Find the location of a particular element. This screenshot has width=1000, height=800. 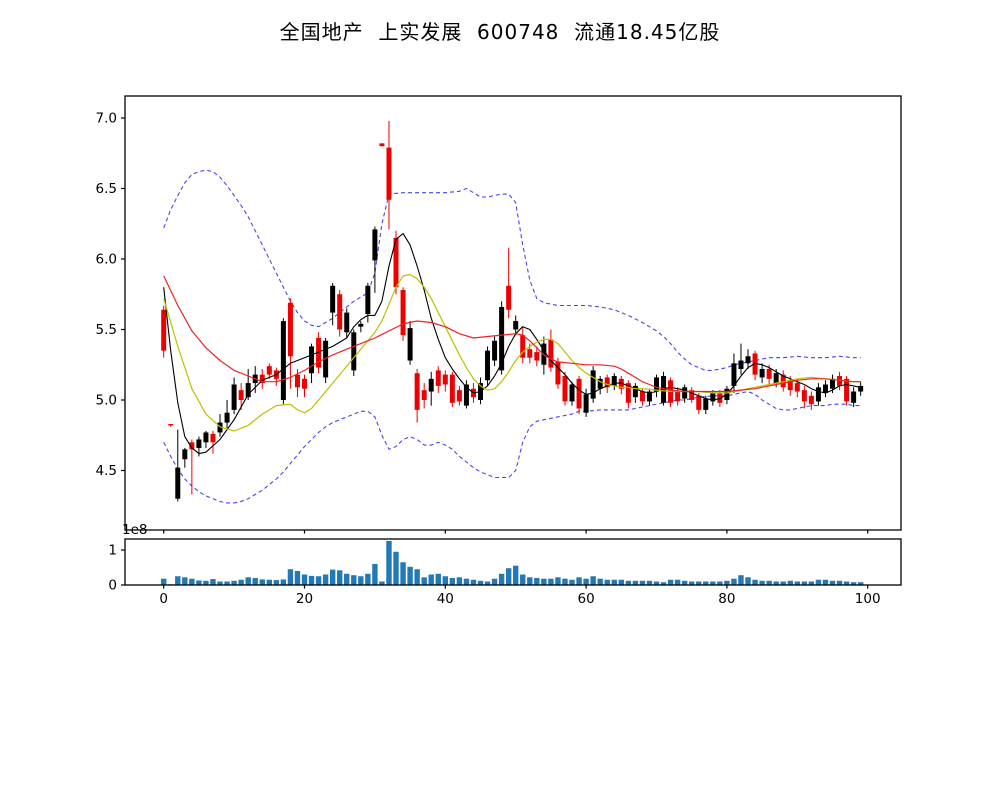

price-axis-ticks: 4.5 5.0 5.5 6.0 6.5 7.0 is located at coordinates (110, 295).